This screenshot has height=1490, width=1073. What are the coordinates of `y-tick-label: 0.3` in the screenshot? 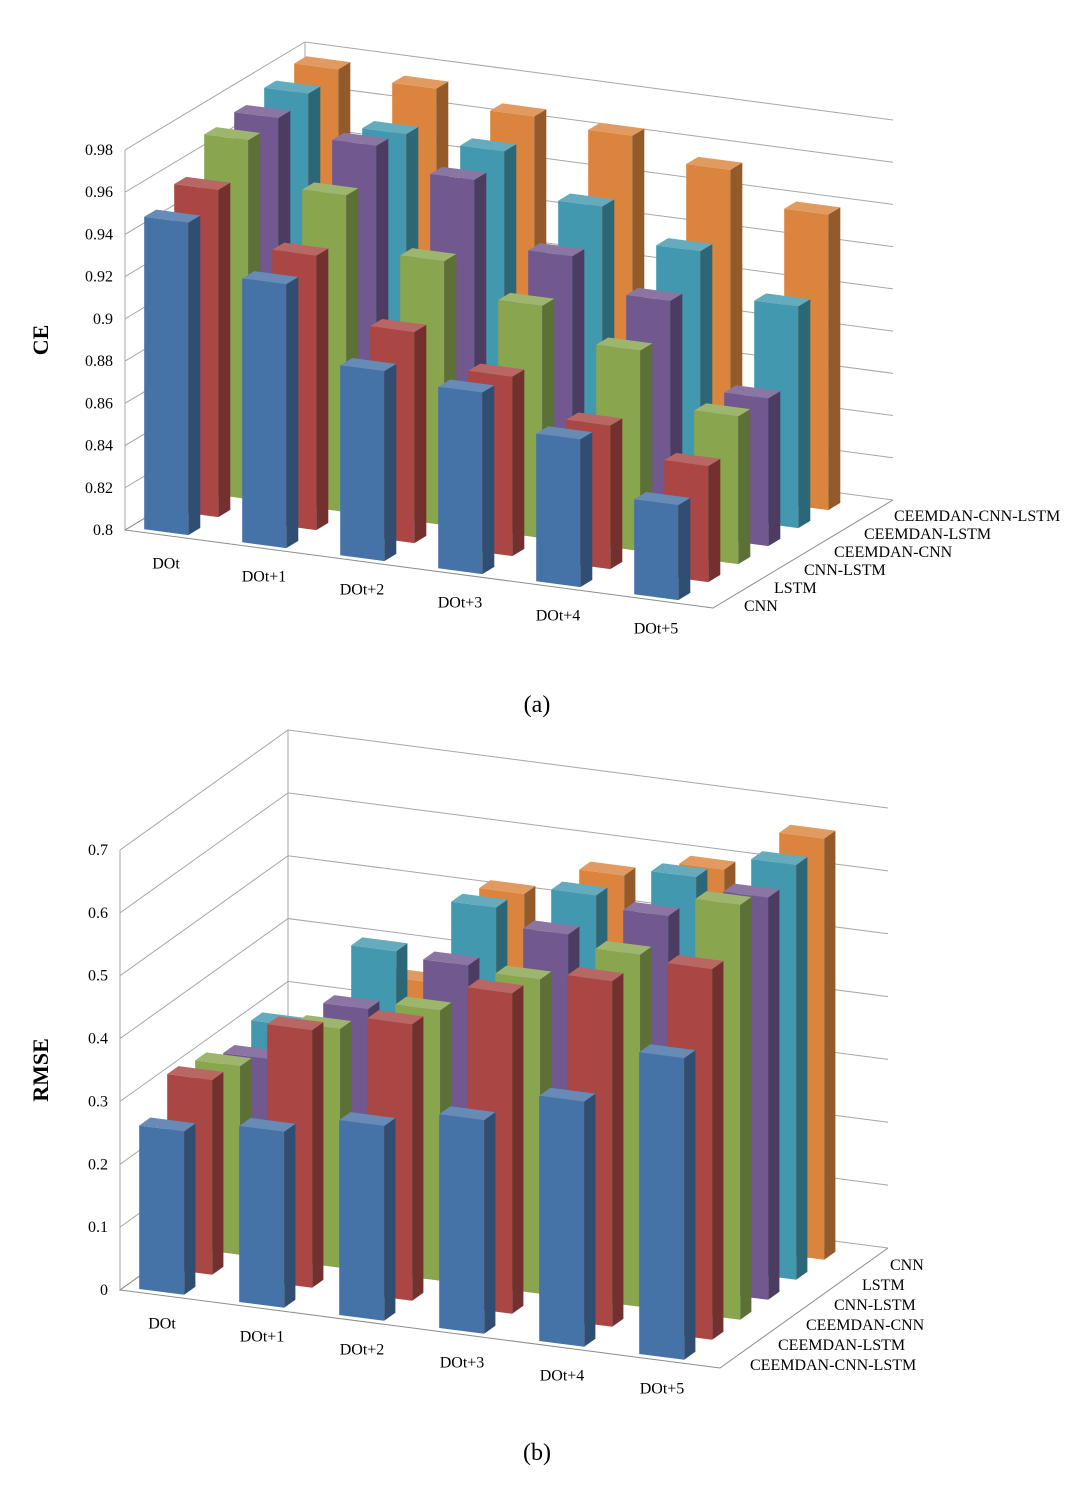 It's located at (98, 1101).